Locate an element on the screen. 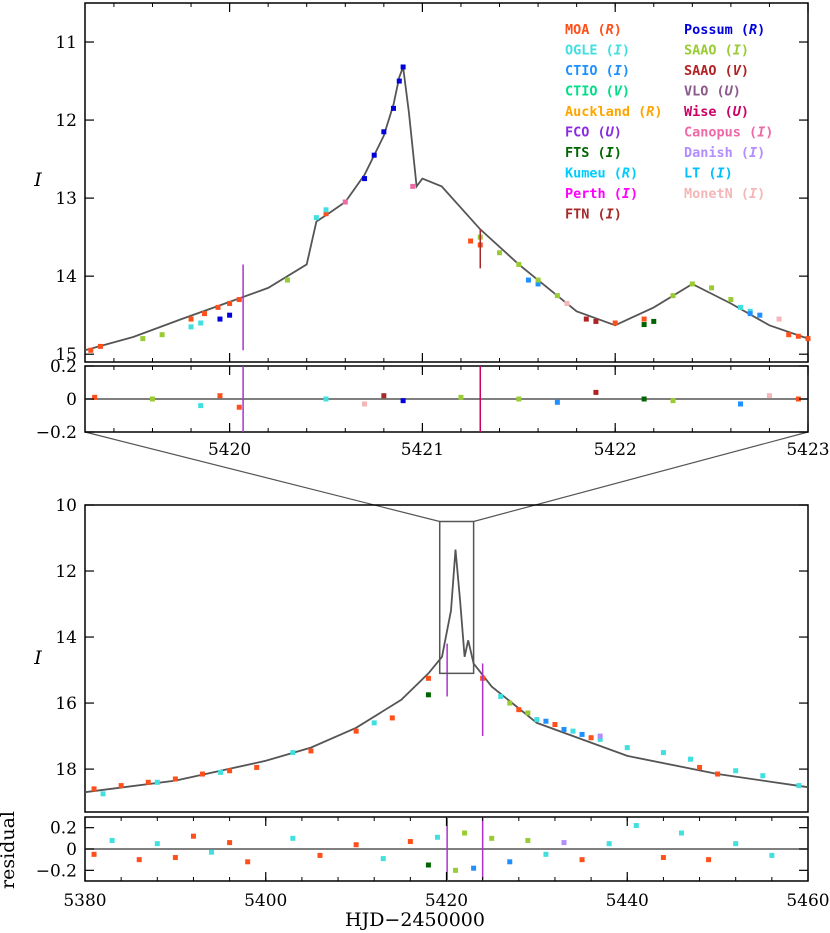  legend-band: U is located at coordinates (729, 92).